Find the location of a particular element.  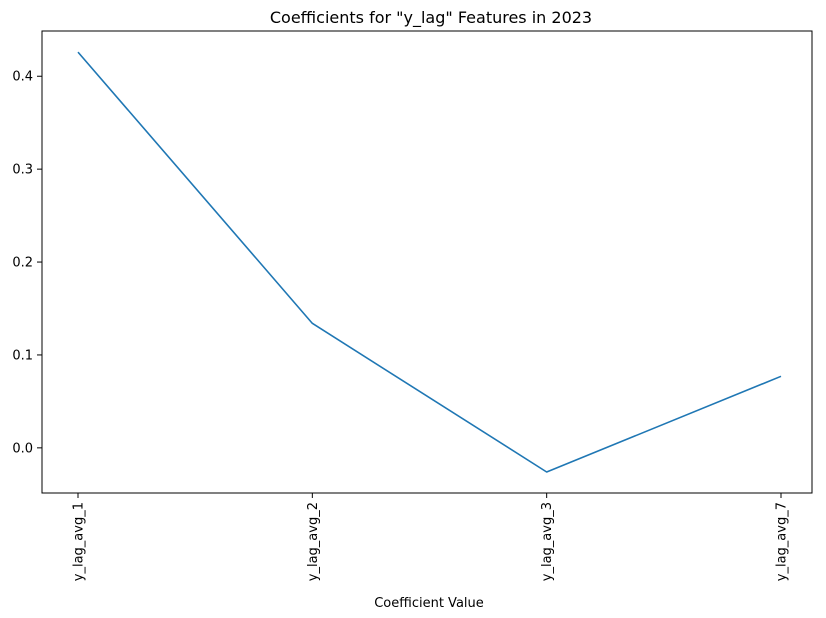

x-tick-label: y_lag_avg_2 is located at coordinates (313, 541).